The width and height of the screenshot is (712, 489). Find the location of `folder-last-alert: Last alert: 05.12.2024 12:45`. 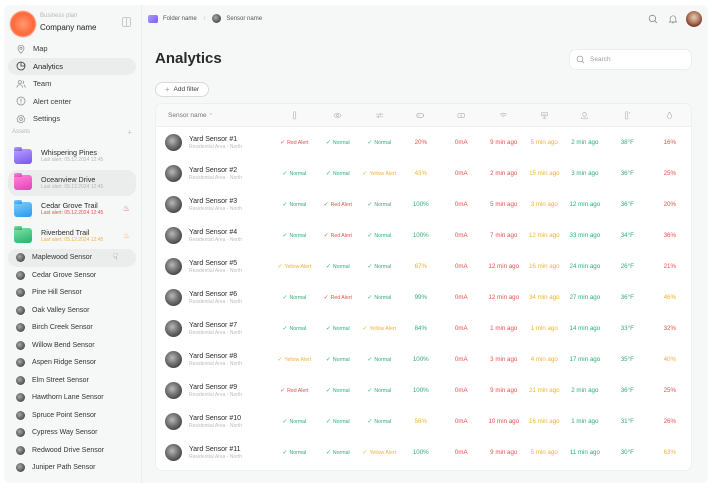

folder-last-alert: Last alert: 05.12.2024 12:45 is located at coordinates (72, 239).